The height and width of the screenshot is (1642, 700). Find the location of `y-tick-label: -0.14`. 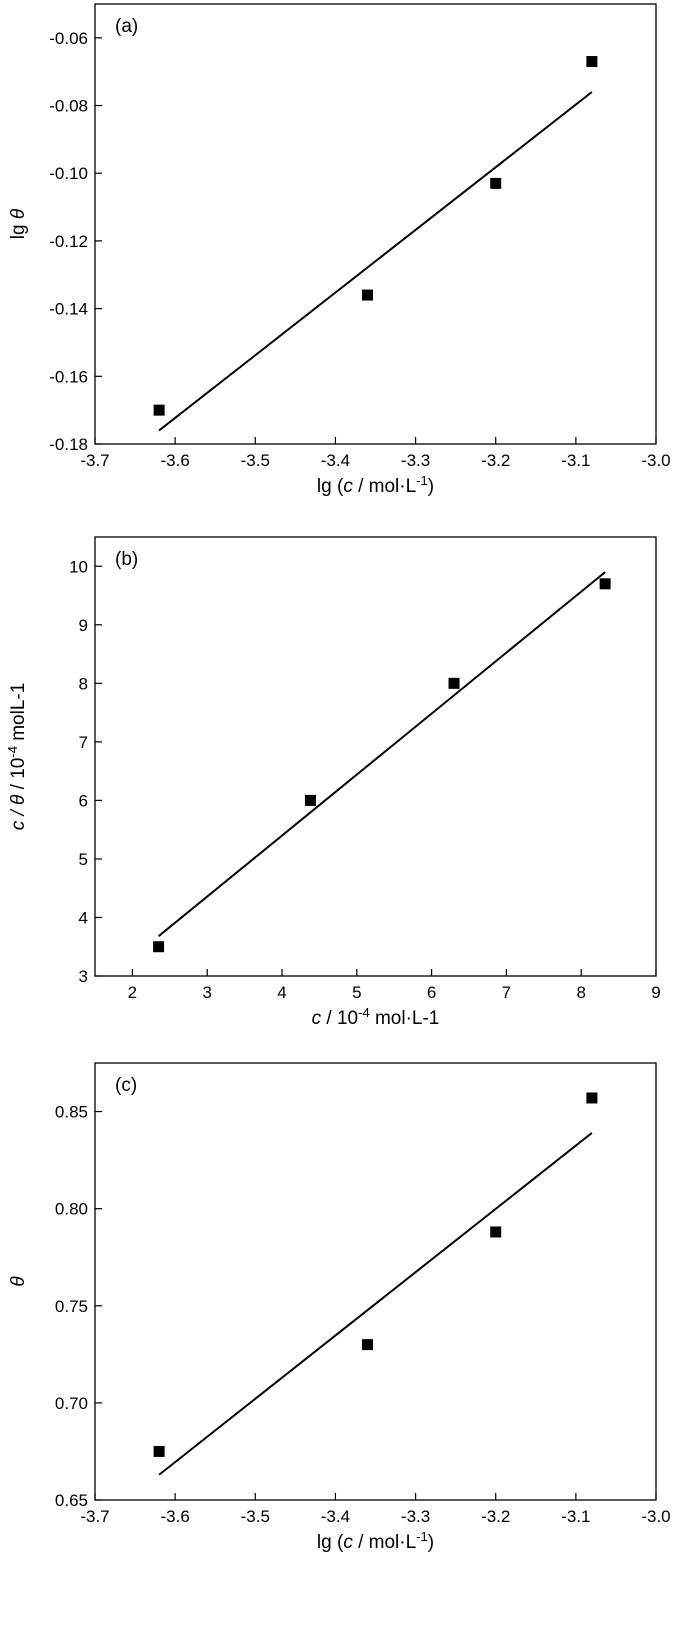

y-tick-label: -0.14 is located at coordinates (68, 309).